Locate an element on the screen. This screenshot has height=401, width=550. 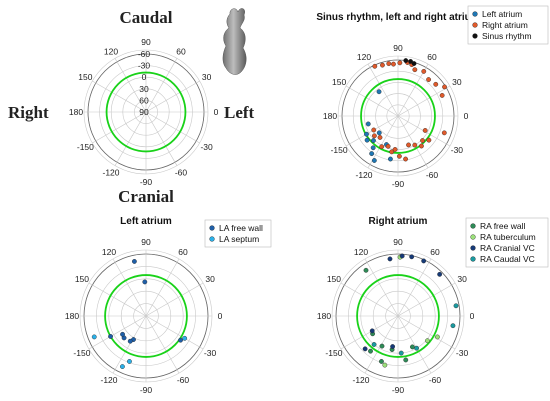
legend-entry: Right atrium is located at coordinates (505, 25).